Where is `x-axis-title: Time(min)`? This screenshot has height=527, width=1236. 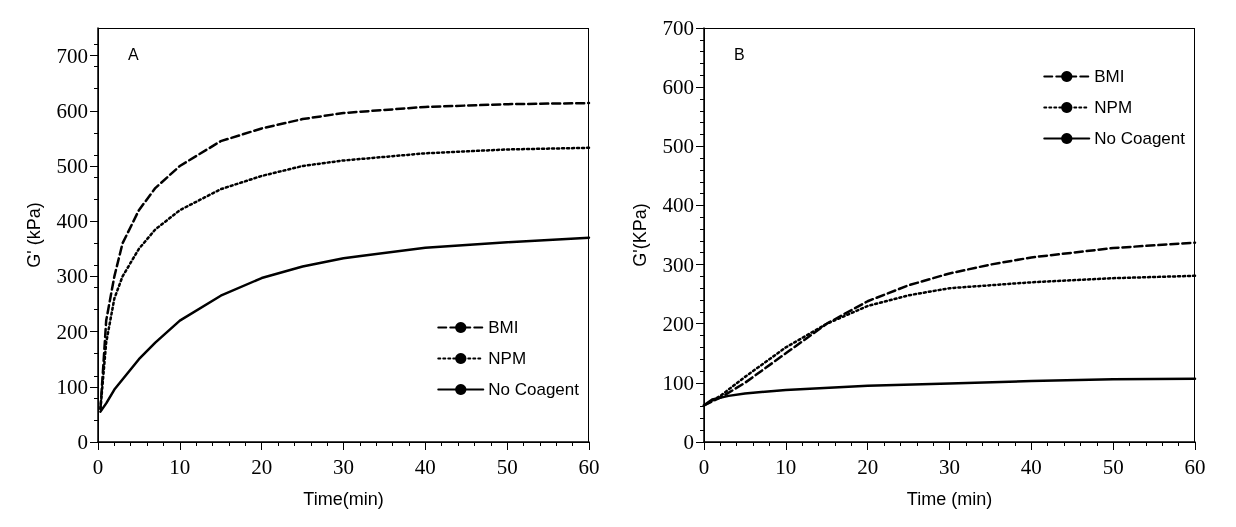
x-axis-title: Time(min) is located at coordinates (343, 499).